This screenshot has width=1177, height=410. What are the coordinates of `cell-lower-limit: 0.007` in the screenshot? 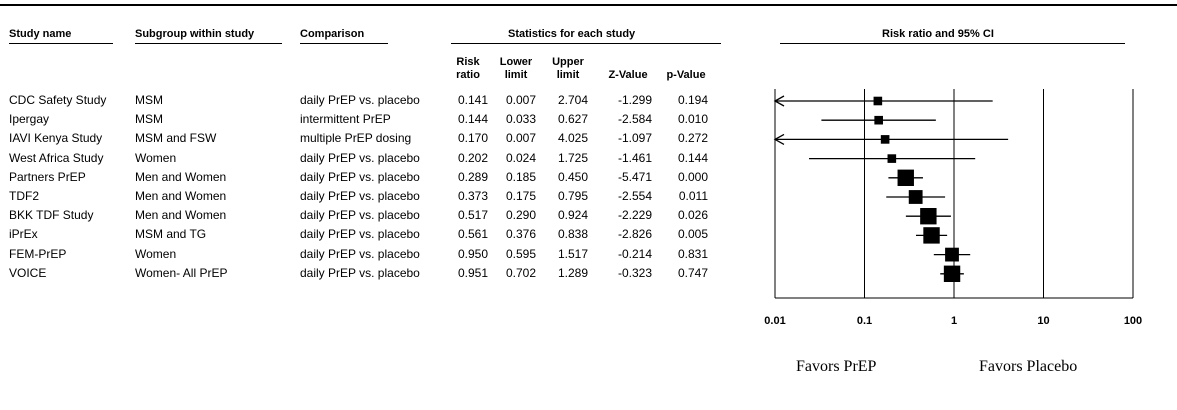 It's located at (520, 100).